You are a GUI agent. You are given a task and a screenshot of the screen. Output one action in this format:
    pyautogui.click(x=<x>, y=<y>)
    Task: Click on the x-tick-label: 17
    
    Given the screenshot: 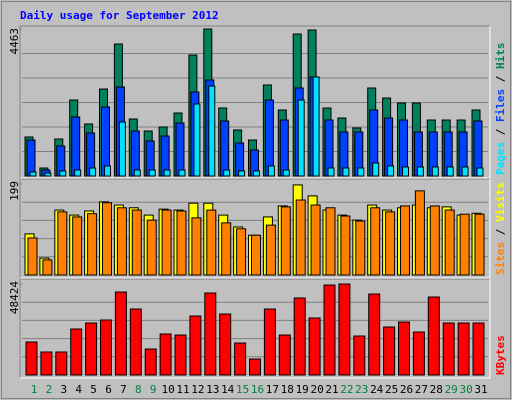 What is the action you would take?
    pyautogui.click(x=272, y=389)
    